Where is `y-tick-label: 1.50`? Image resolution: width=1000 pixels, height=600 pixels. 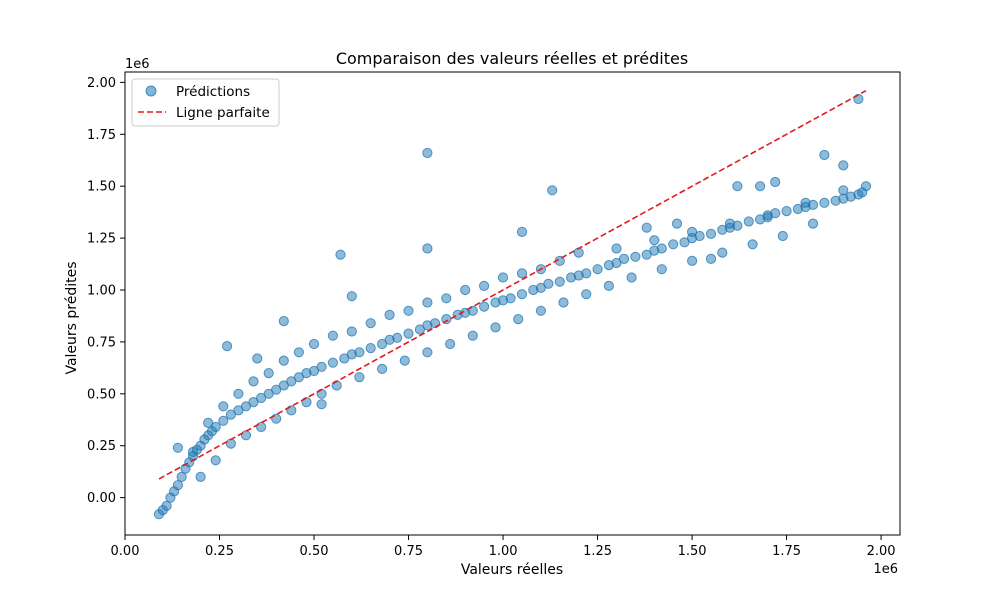
y-tick-label: 1.50 is located at coordinates (101, 187).